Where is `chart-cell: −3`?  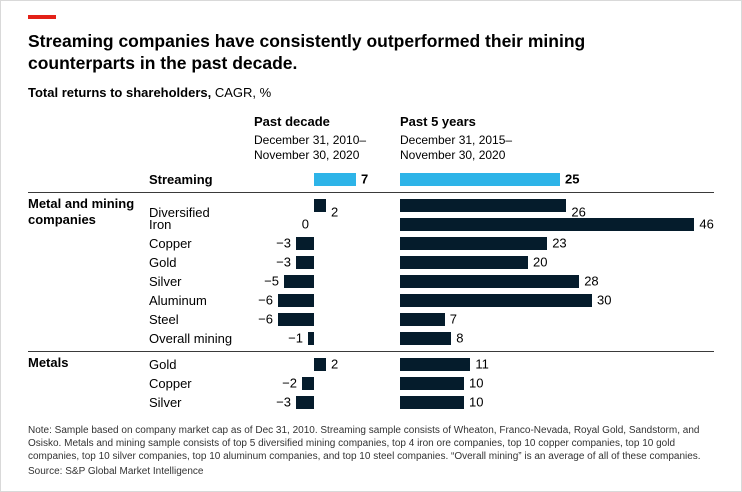 chart-cell: −3 is located at coordinates (325, 262).